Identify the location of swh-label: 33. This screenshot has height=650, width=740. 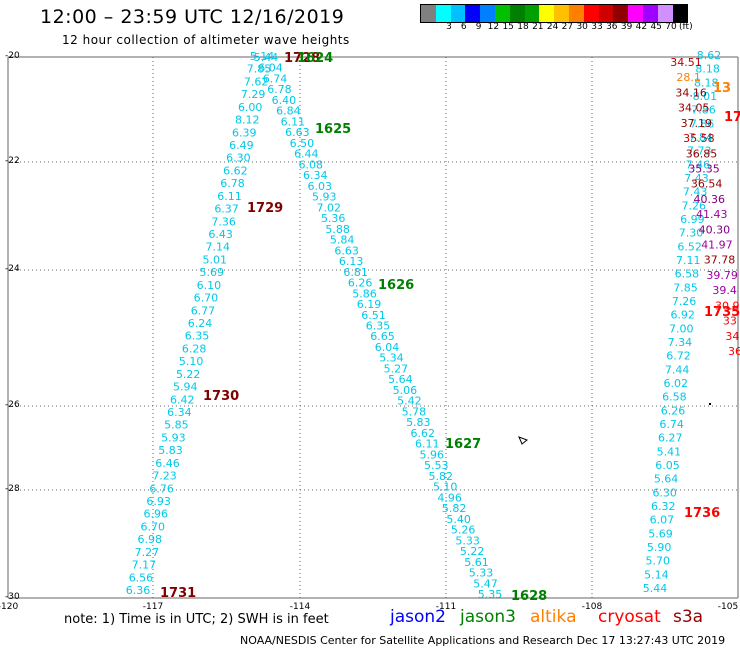
(730, 321).